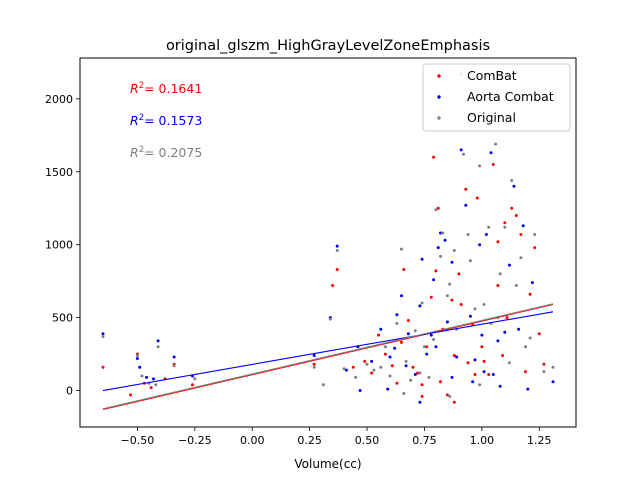 The image size is (640, 480). What do you see at coordinates (62, 318) in the screenshot?
I see `y-tick-label: 500` at bounding box center [62, 318].